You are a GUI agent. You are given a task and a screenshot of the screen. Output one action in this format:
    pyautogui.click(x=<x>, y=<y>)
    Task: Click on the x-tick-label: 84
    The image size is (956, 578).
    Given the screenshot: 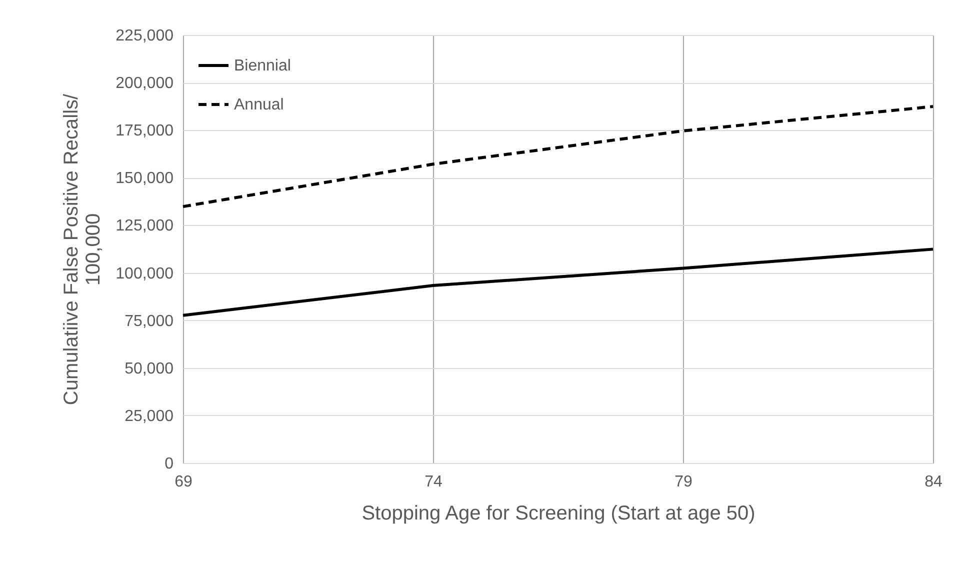 What is the action you would take?
    pyautogui.click(x=933, y=482)
    